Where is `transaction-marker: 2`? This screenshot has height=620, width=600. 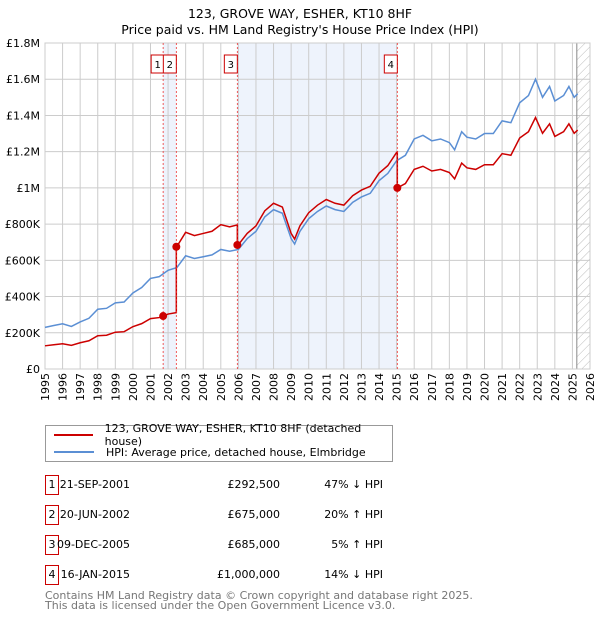
transaction-marker: 2 is located at coordinates (52, 515).